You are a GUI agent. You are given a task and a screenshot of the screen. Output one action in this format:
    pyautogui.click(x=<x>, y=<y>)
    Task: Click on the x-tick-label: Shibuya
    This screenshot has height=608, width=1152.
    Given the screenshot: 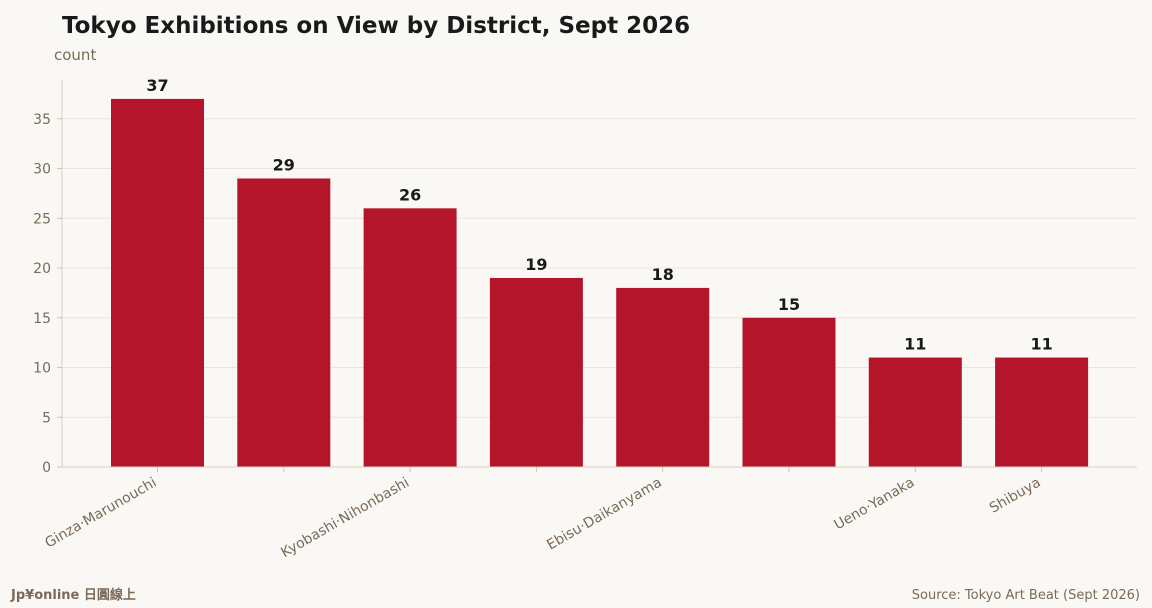 What is the action you would take?
    pyautogui.click(x=1015, y=496)
    